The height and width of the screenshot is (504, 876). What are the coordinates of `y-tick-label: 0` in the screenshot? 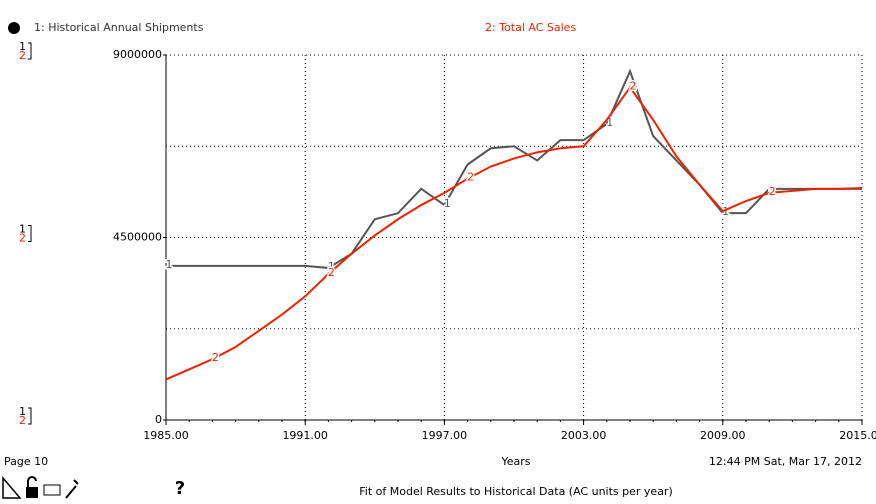 It's located at (158, 419).